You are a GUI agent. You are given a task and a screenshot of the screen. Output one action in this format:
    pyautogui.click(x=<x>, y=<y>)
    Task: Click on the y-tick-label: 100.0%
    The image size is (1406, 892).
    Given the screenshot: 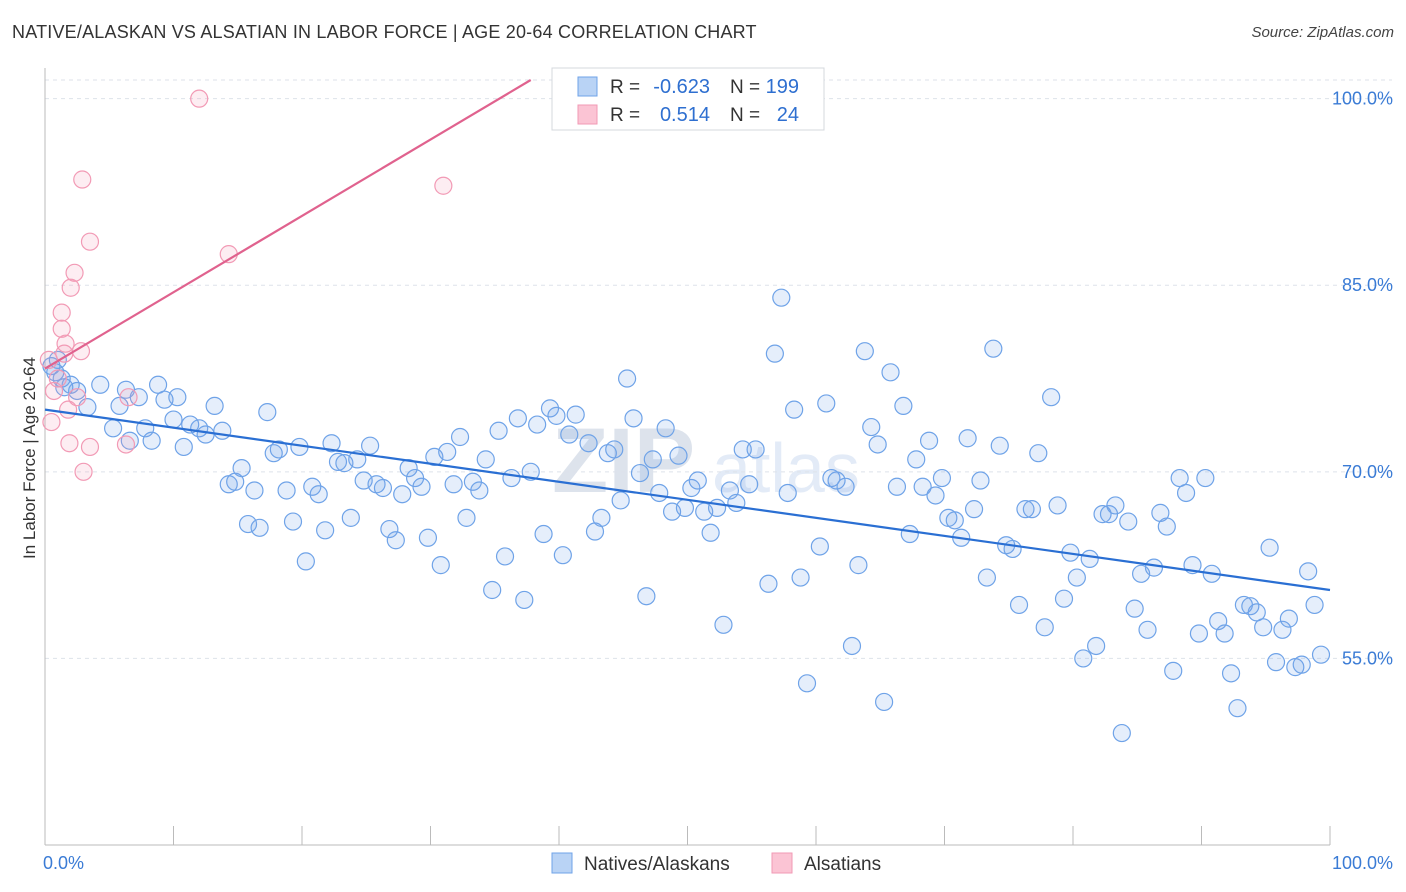 What is the action you would take?
    pyautogui.click(x=1362, y=99)
    